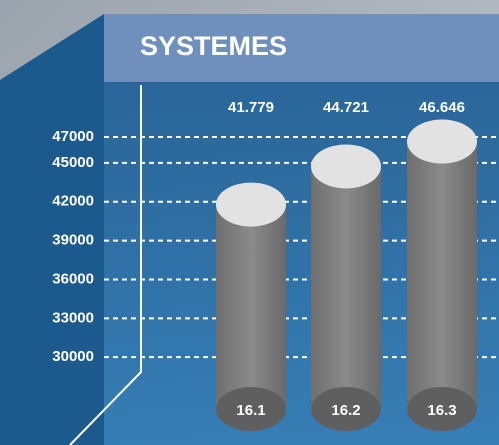 This screenshot has width=499, height=445. Describe the element at coordinates (73, 240) in the screenshot. I see `y-tick-label: 39000` at that location.